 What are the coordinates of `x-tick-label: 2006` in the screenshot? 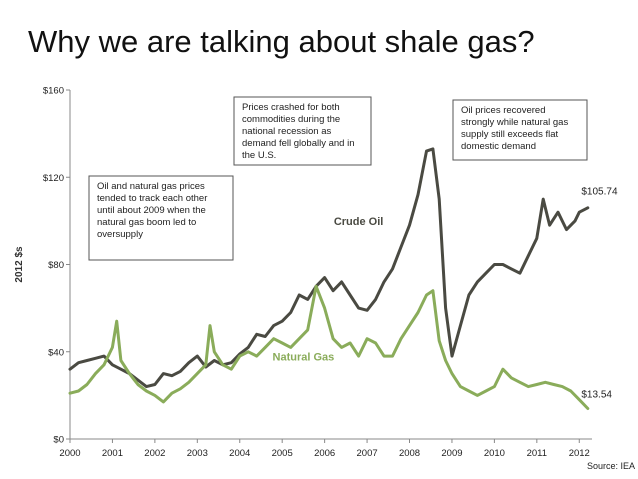 It's located at (324, 453).